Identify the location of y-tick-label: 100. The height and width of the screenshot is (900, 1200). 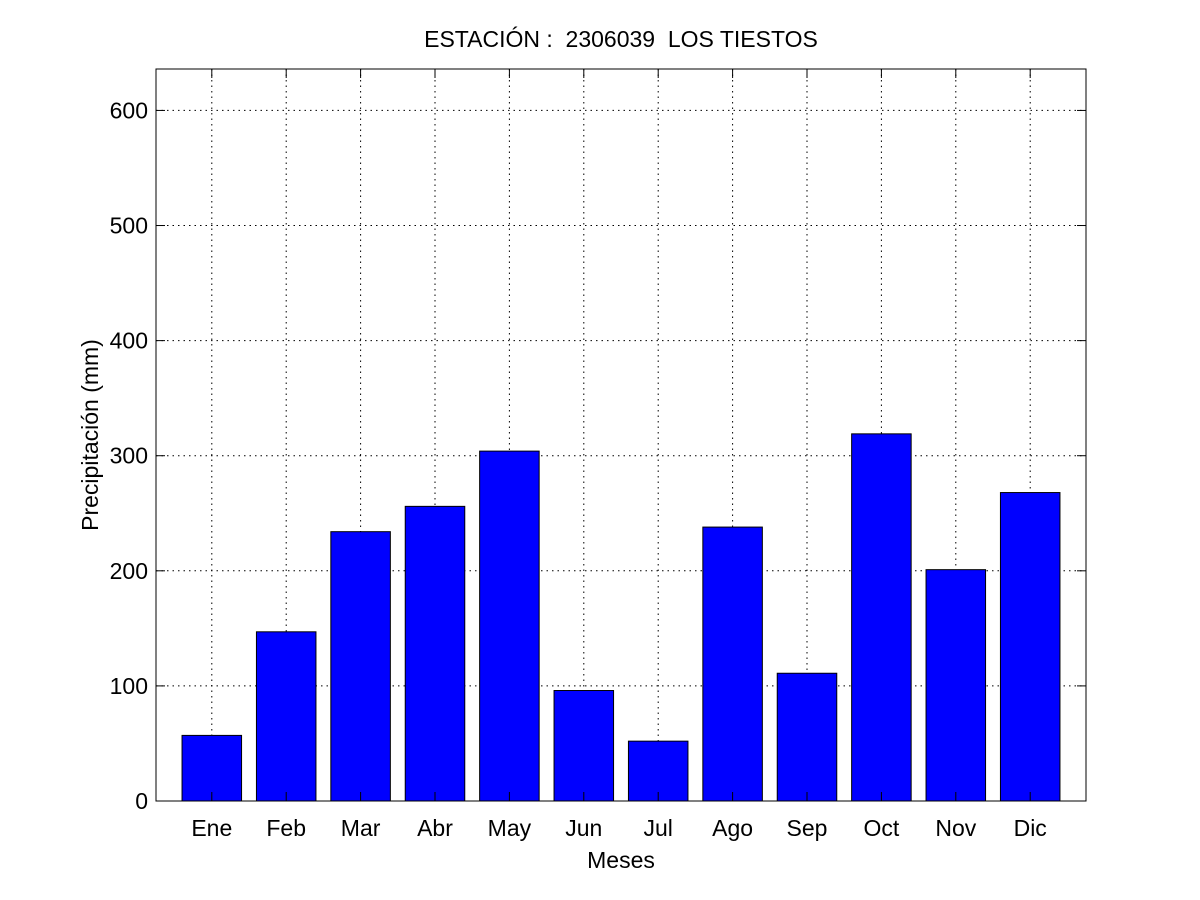
(129, 686).